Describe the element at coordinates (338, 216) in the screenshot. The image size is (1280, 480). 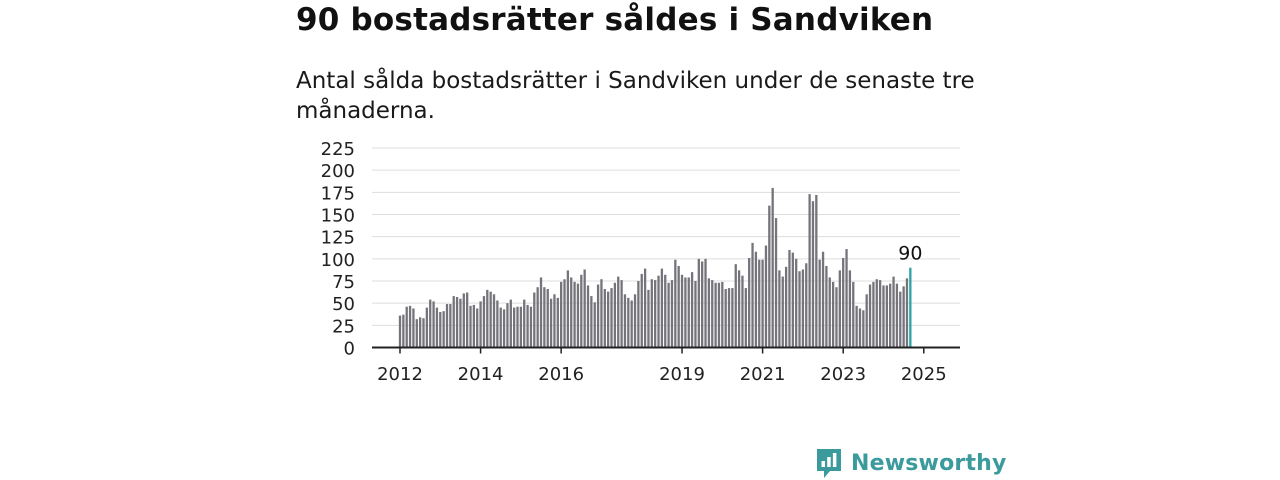
I see `y-tick-label: 150` at that location.